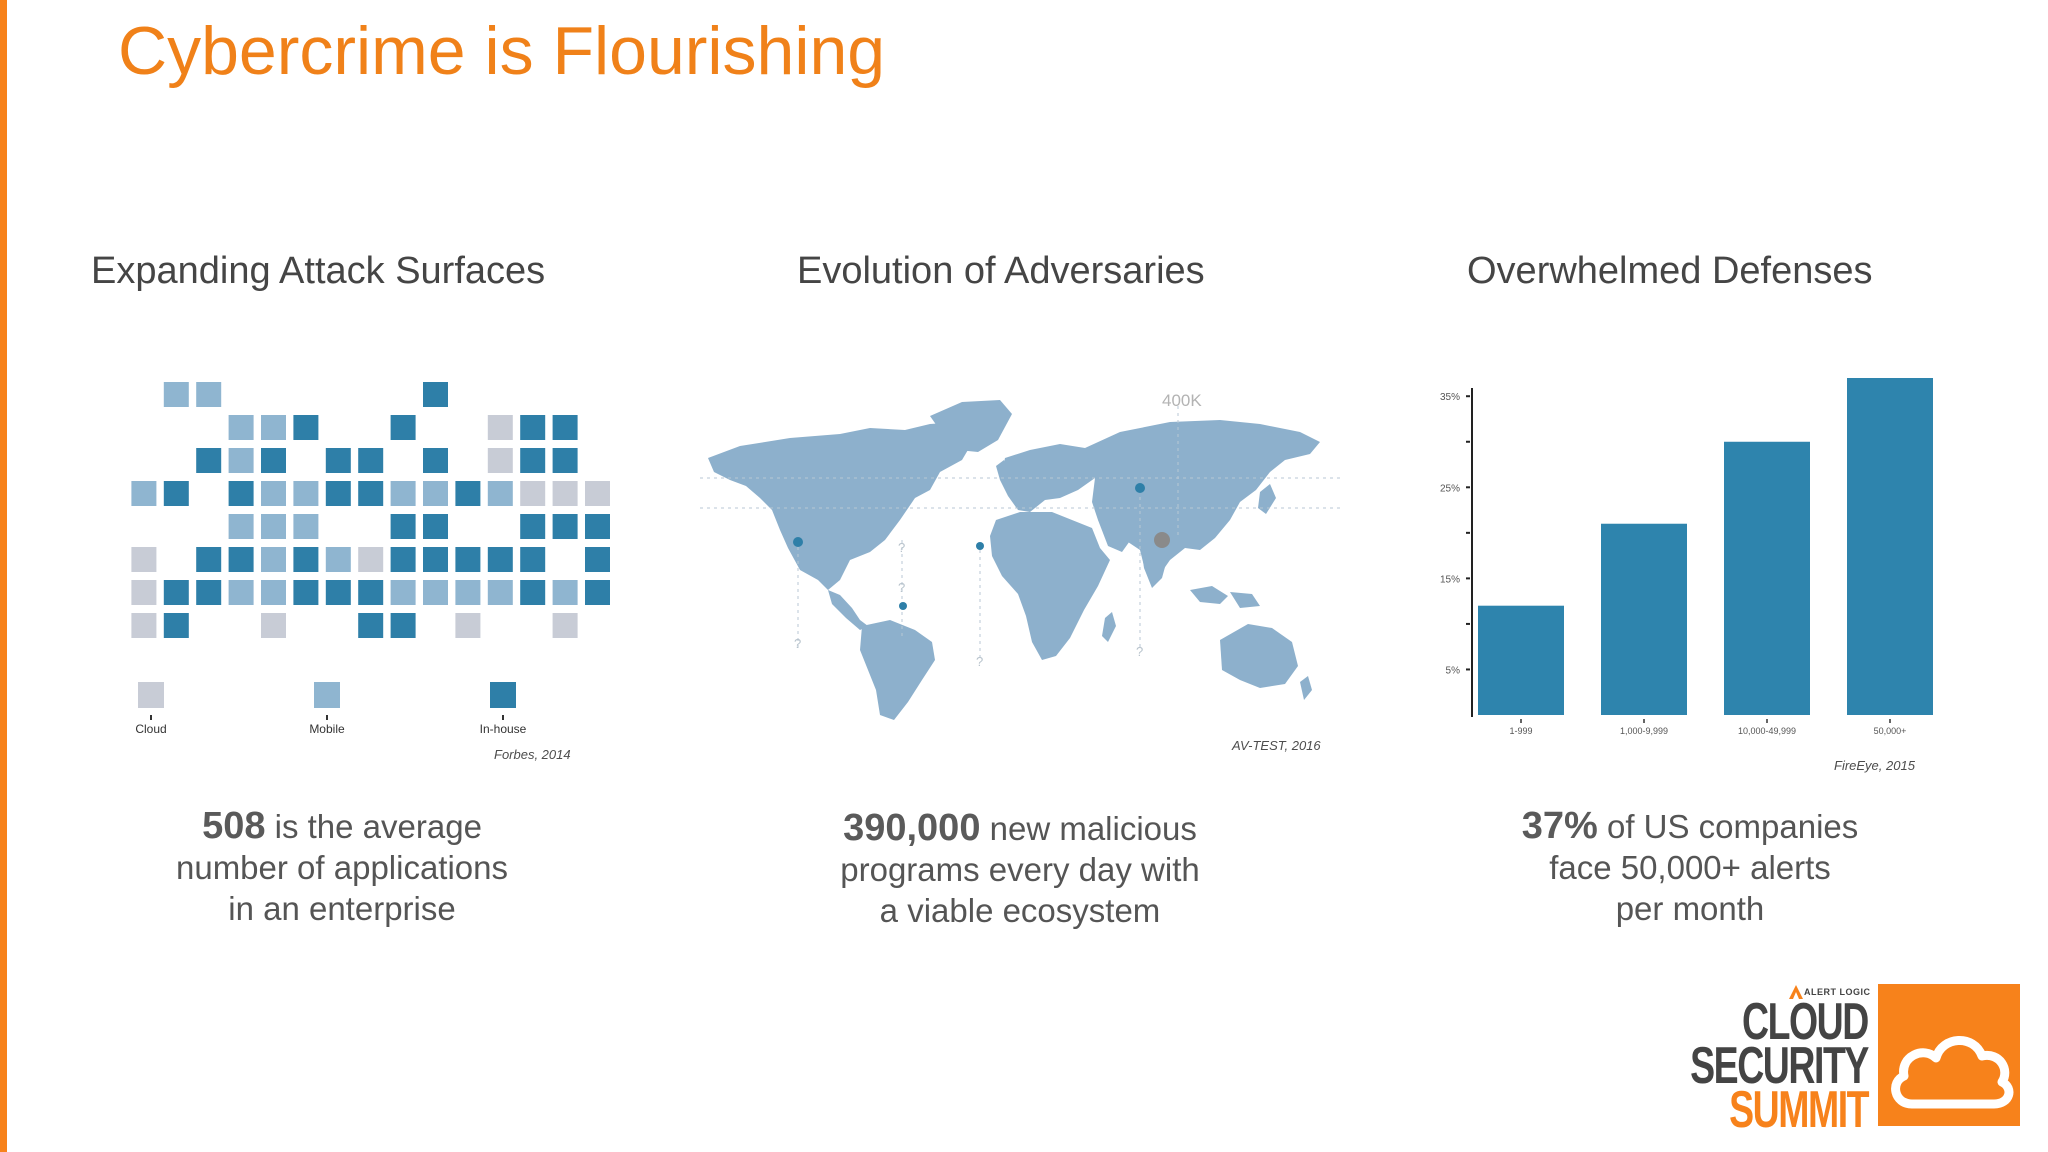 The height and width of the screenshot is (1152, 2048). I want to click on heading-adversaries: Evolution of Adversaries, so click(1001, 271).